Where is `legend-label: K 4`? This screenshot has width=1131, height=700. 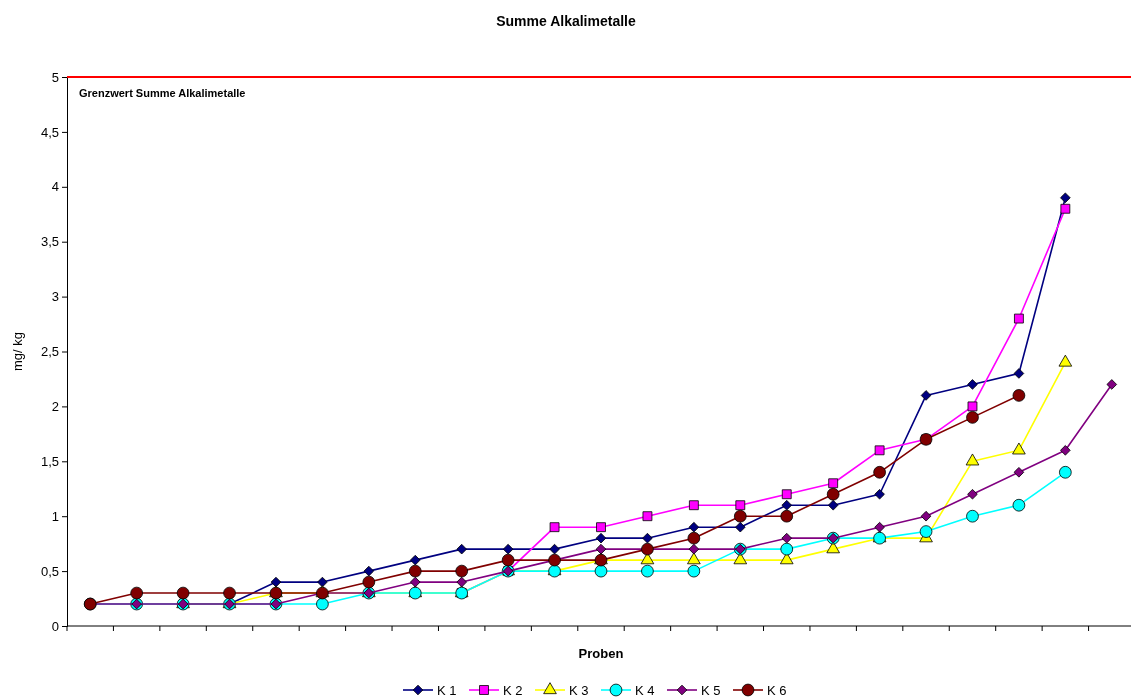
legend-label: K 4 is located at coordinates (645, 690).